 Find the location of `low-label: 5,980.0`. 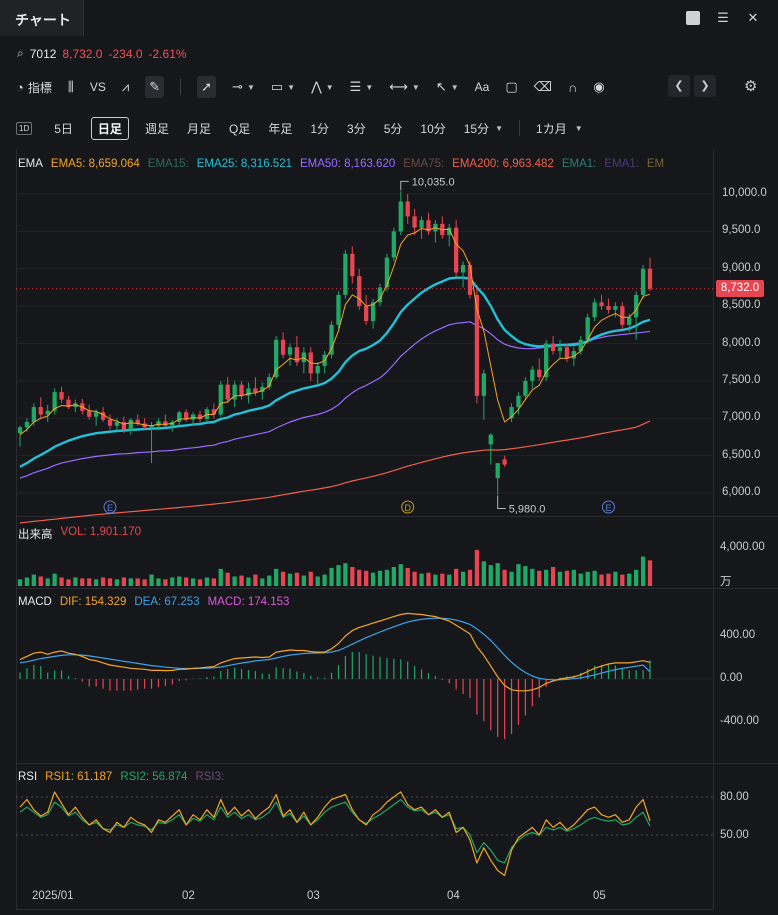

low-label: 5,980.0 is located at coordinates (527, 509).